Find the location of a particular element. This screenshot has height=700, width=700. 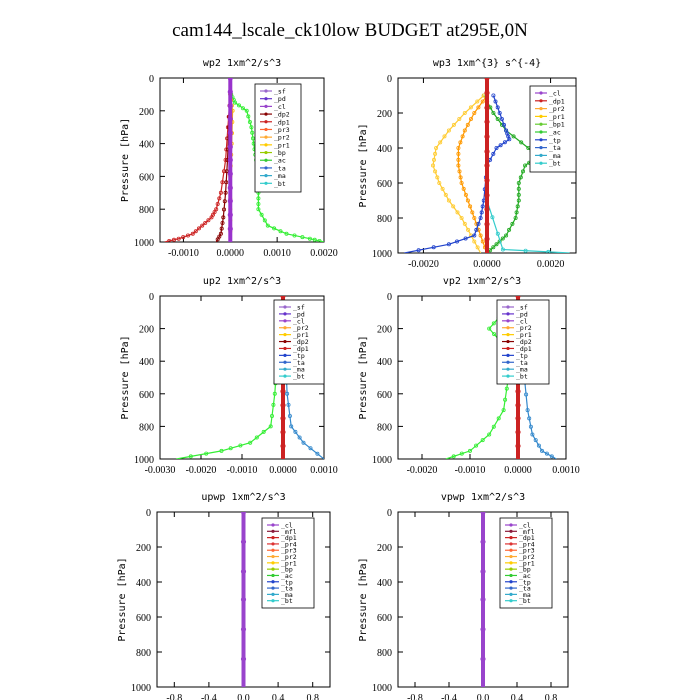

plot-frame is located at coordinates (482, 377).